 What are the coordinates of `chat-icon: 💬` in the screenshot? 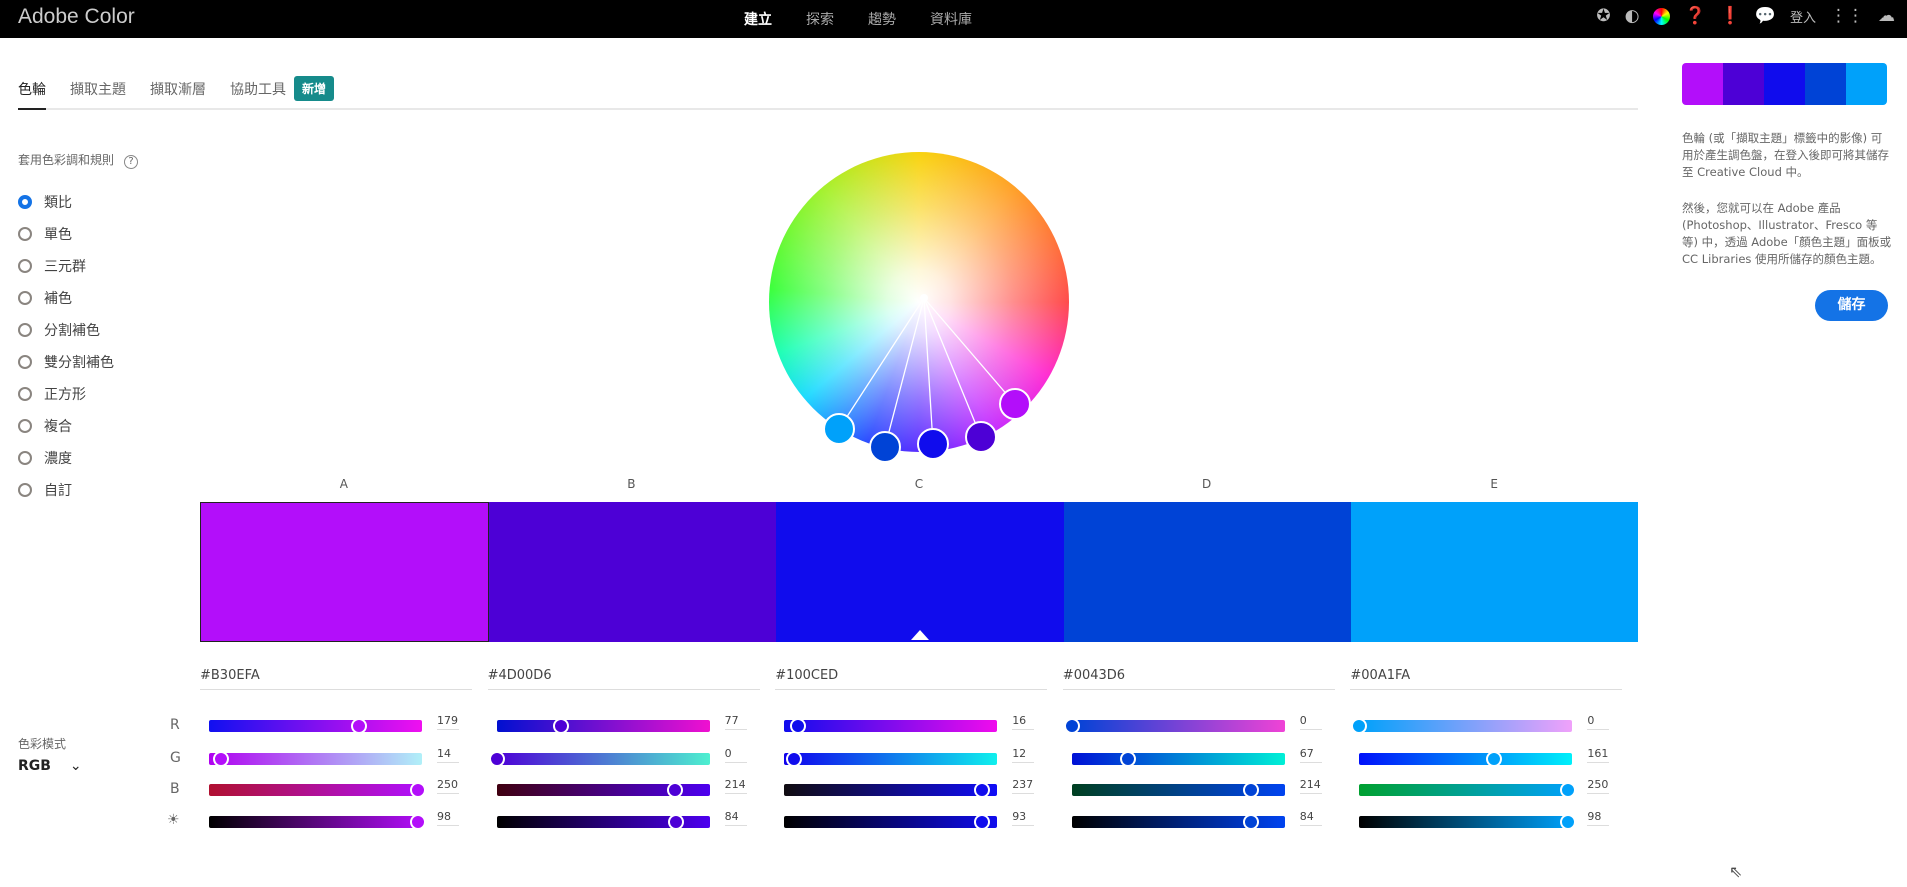 It's located at (1765, 16).